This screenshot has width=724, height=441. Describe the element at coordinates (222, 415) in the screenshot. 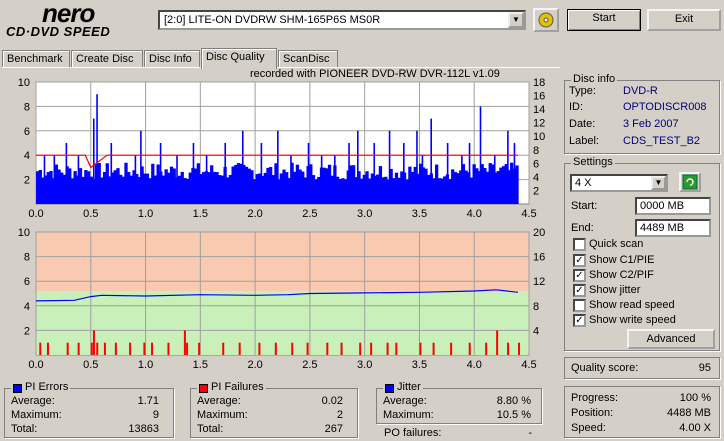

I see `pi-failures-maximum-label: Maximum:` at that location.